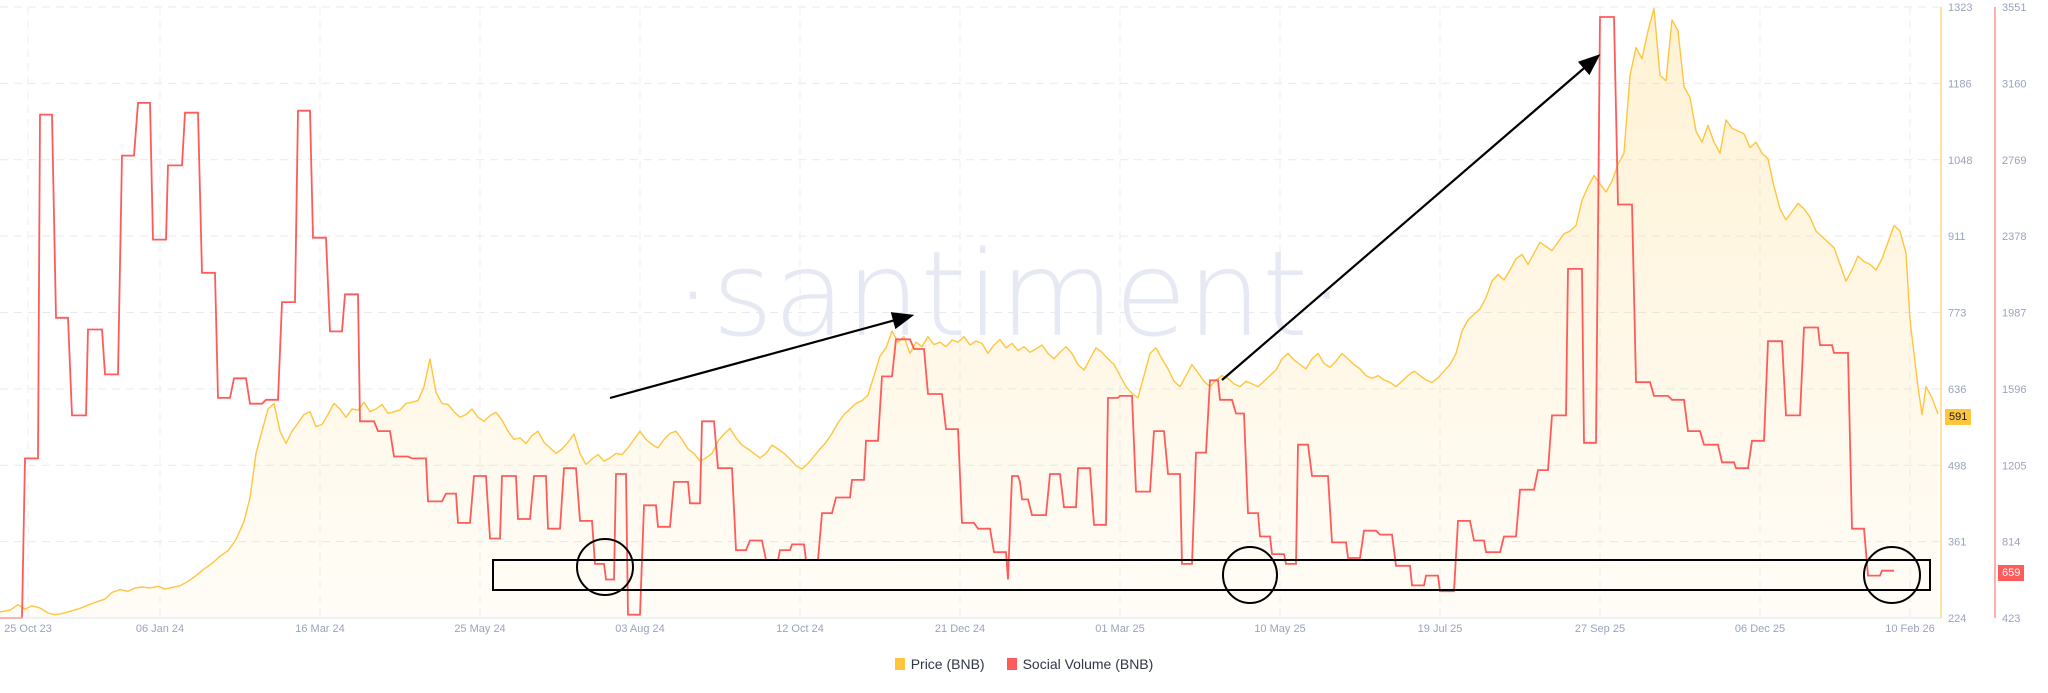  What do you see at coordinates (1760, 629) in the screenshot?
I see `date-axis-tick: 06 Dec 25` at bounding box center [1760, 629].